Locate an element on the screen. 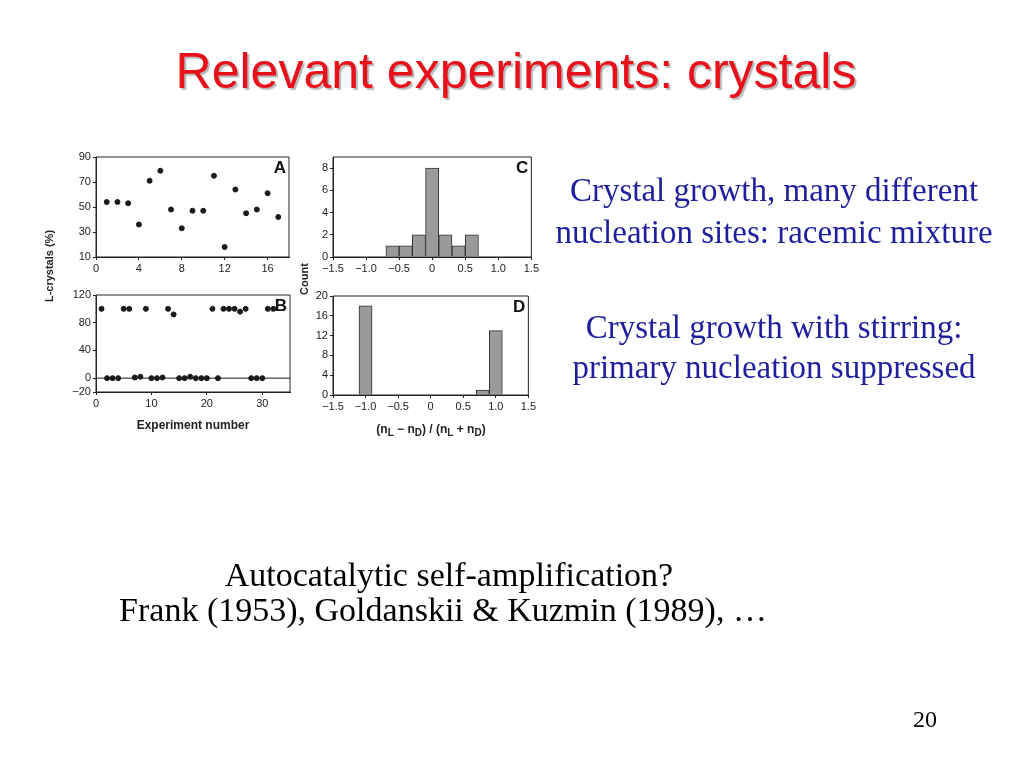 This screenshot has width=1024, height=768. x-tick-label: 30 is located at coordinates (262, 402).